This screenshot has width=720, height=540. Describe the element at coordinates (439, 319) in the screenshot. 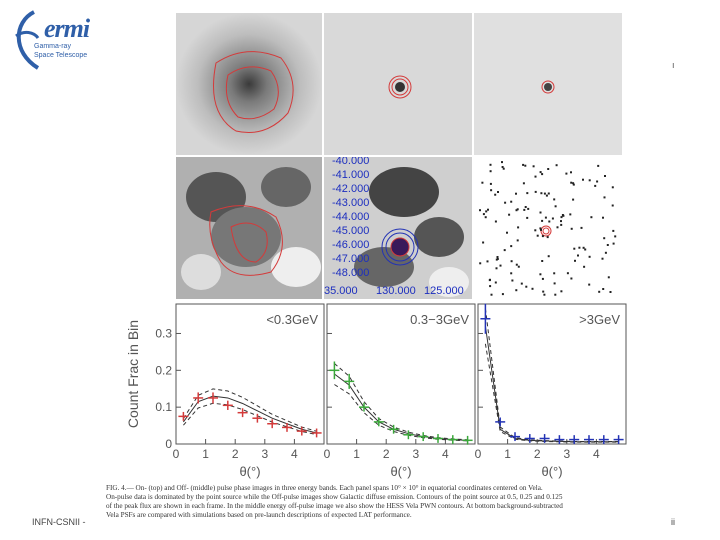

I see `panel-title: 0.3−3GeV` at that location.